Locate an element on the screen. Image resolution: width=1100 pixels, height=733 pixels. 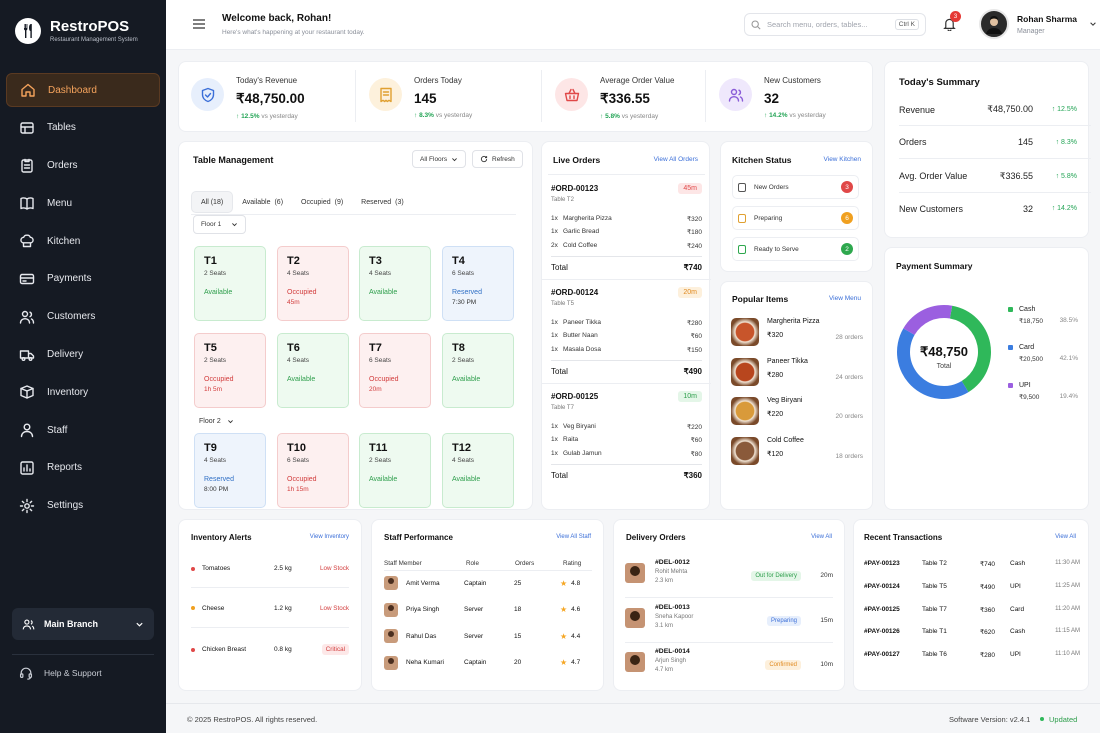
table-tile-t10: T10 6 Seats Occupied 1h 15m is located at coordinates (313, 470).